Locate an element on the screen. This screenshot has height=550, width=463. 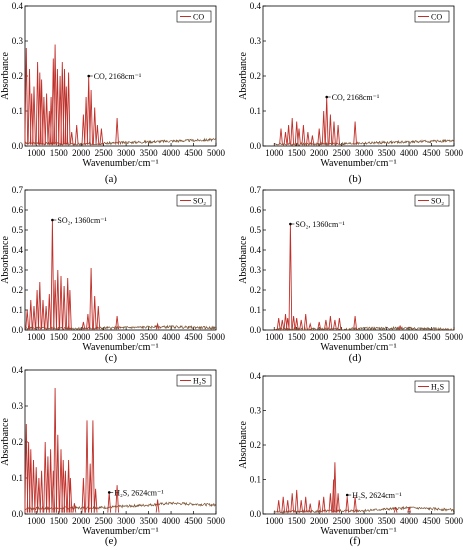
legend-entry: SO₂ is located at coordinates (437, 201).